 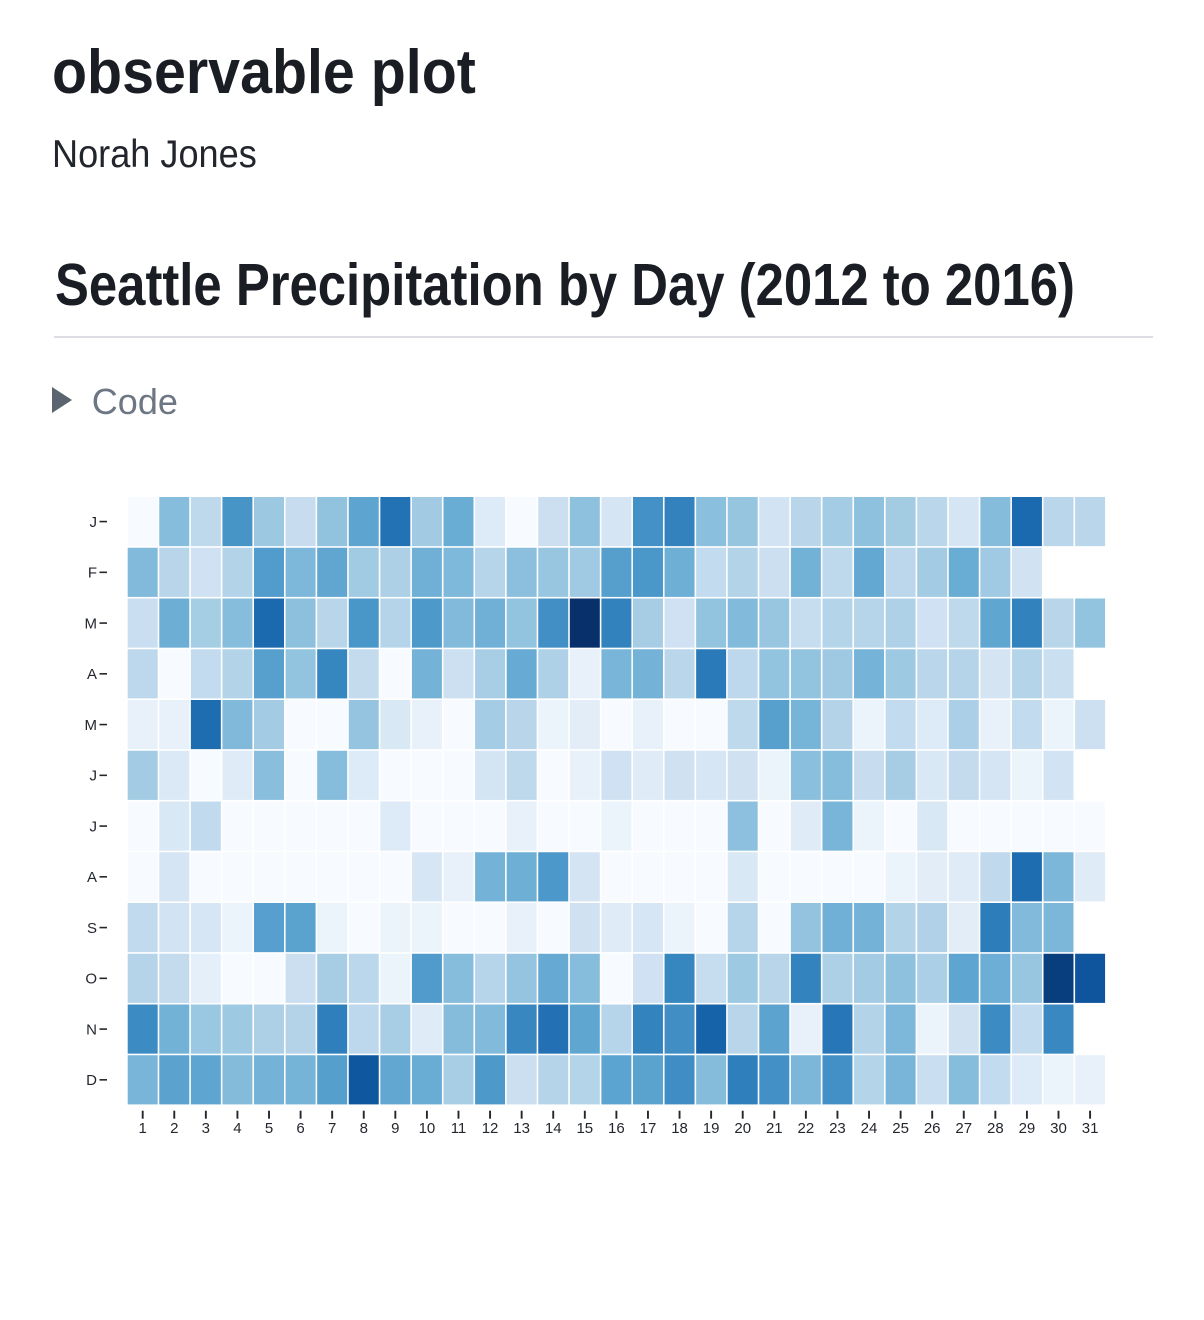 I want to click on svg-text: 6, so click(x=300, y=1128).